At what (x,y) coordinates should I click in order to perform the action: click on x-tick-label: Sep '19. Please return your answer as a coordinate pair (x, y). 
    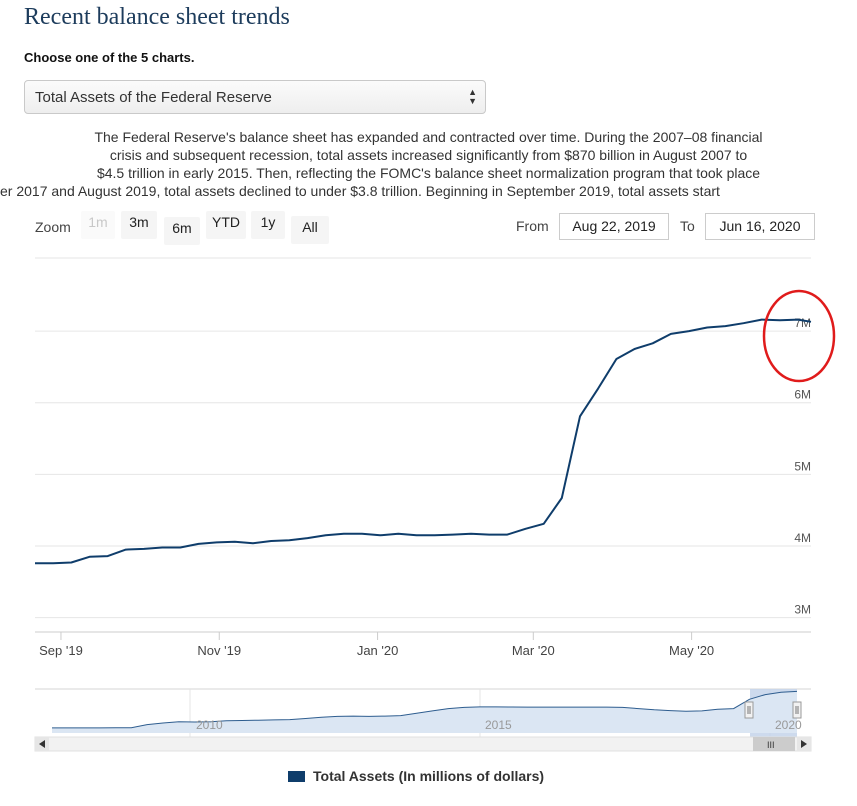
    Looking at the image, I should click on (61, 650).